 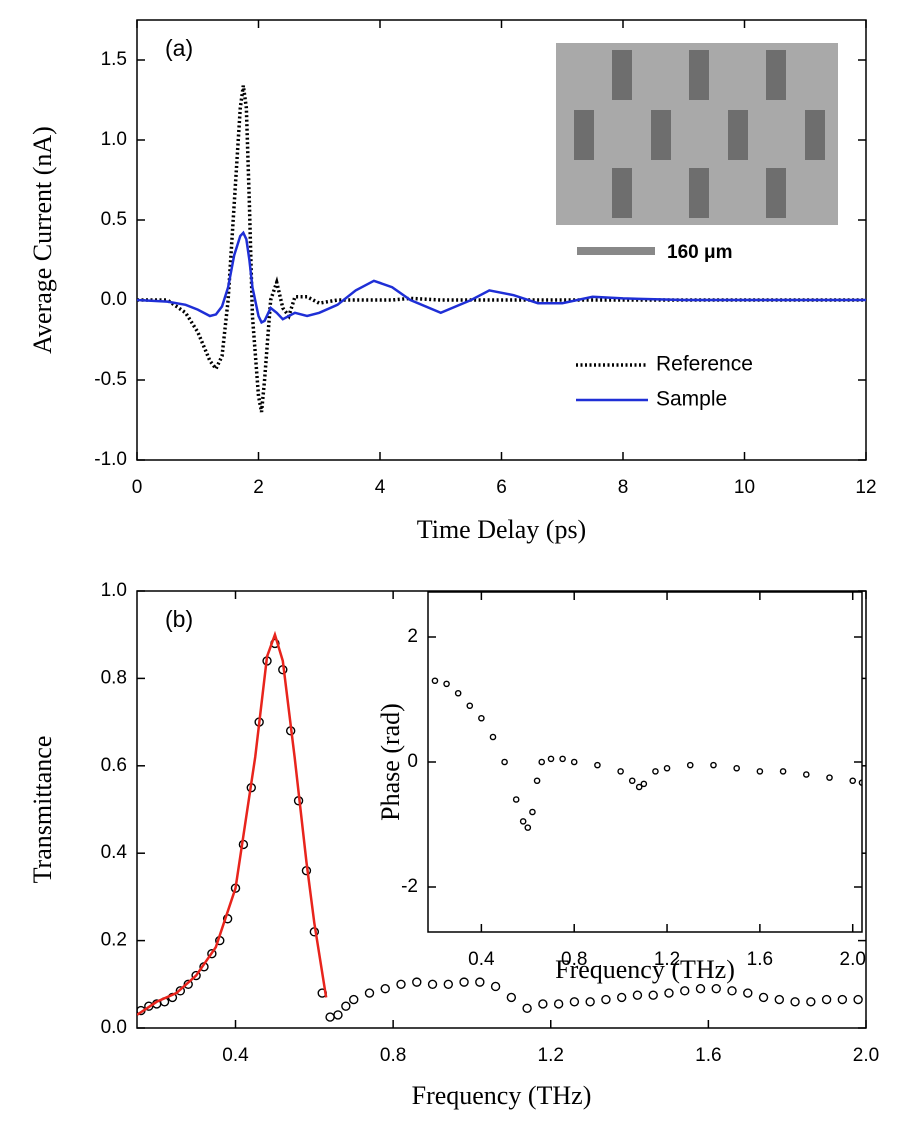 I want to click on panel-label: (a), so click(x=179, y=48).